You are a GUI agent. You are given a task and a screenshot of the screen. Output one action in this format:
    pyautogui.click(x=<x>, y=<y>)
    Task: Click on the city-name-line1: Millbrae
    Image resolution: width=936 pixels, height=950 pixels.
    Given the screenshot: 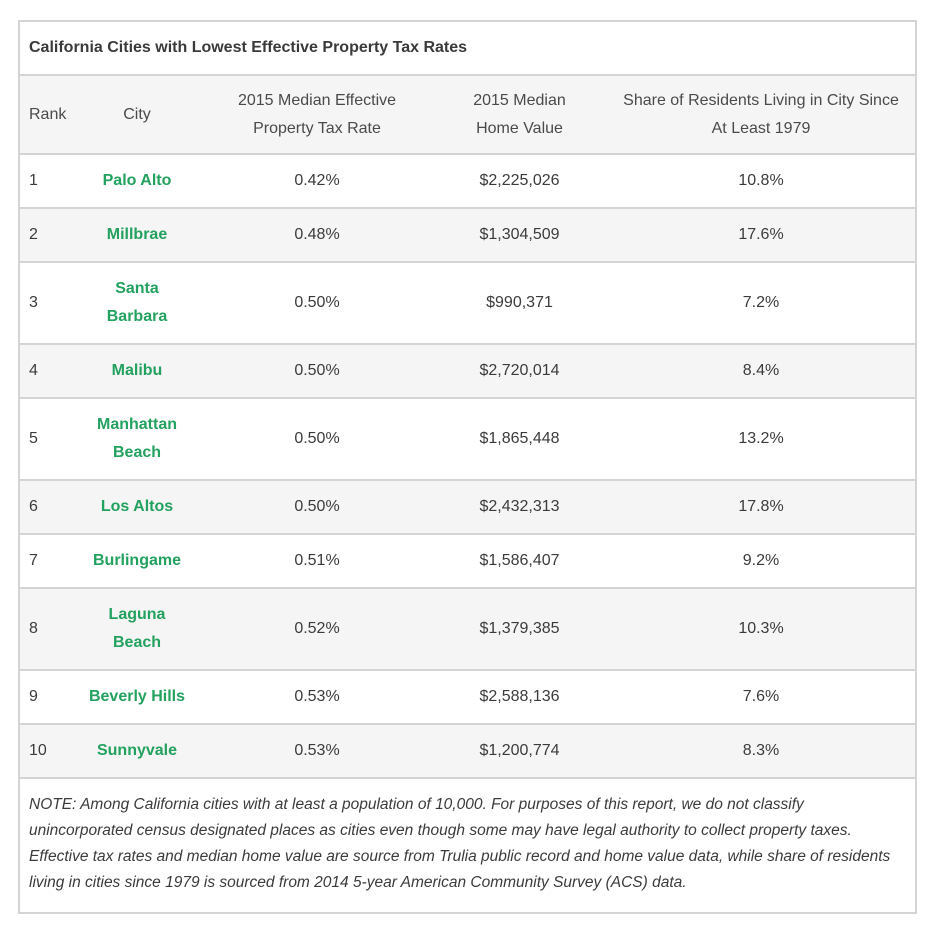 What is the action you would take?
    pyautogui.click(x=137, y=234)
    